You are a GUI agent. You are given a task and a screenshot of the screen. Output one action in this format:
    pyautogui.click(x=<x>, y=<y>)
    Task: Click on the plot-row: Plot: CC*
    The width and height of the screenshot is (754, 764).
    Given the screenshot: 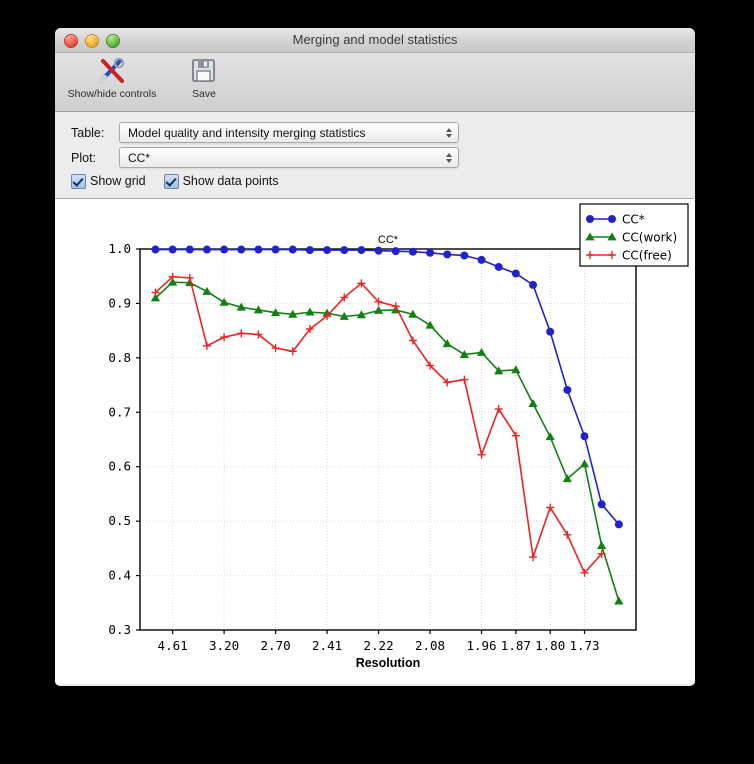 What is the action you would take?
    pyautogui.click(x=375, y=157)
    